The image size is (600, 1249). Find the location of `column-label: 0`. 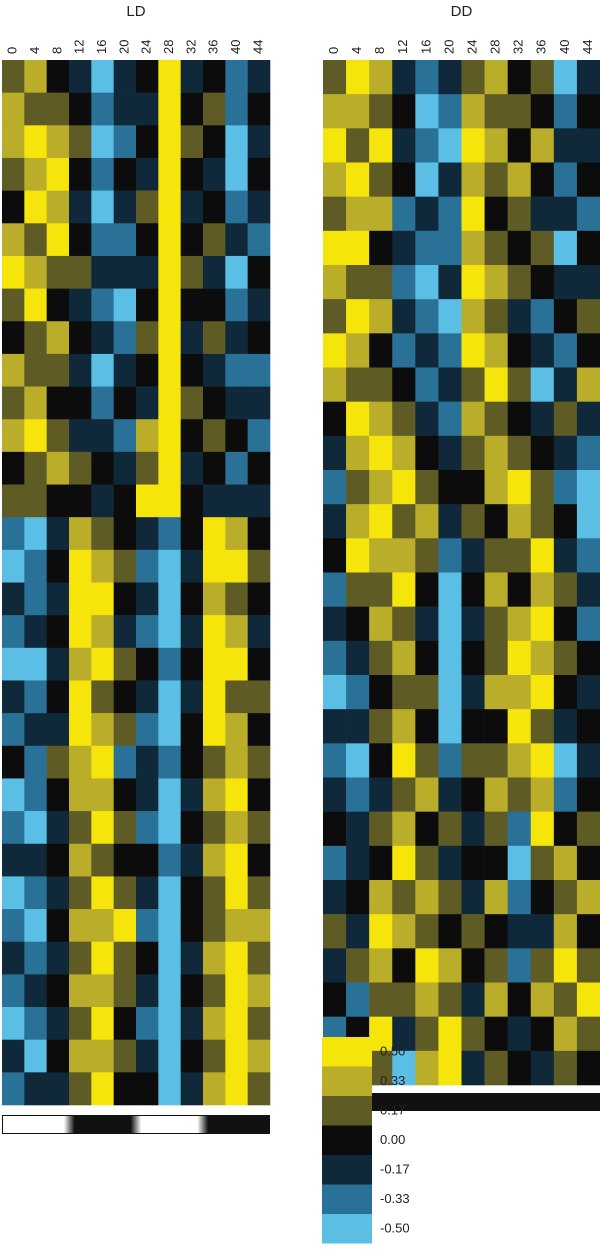

column-label: 0 is located at coordinates (333, 50).